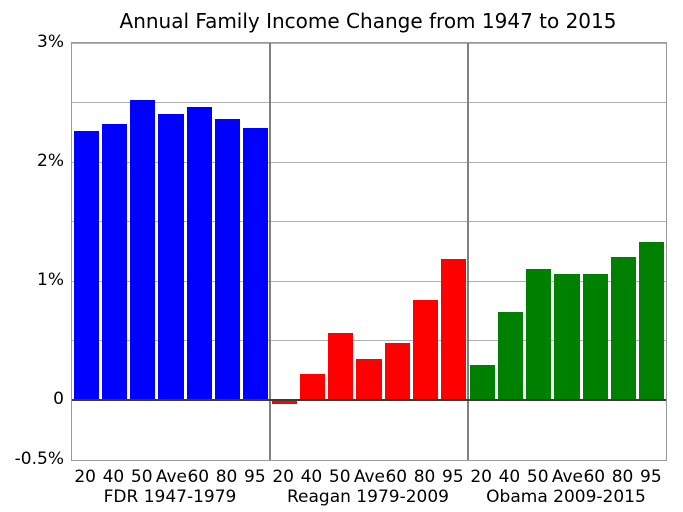 The height and width of the screenshot is (512, 683). What do you see at coordinates (567, 337) in the screenshot?
I see `bar-obama-Ave` at bounding box center [567, 337].